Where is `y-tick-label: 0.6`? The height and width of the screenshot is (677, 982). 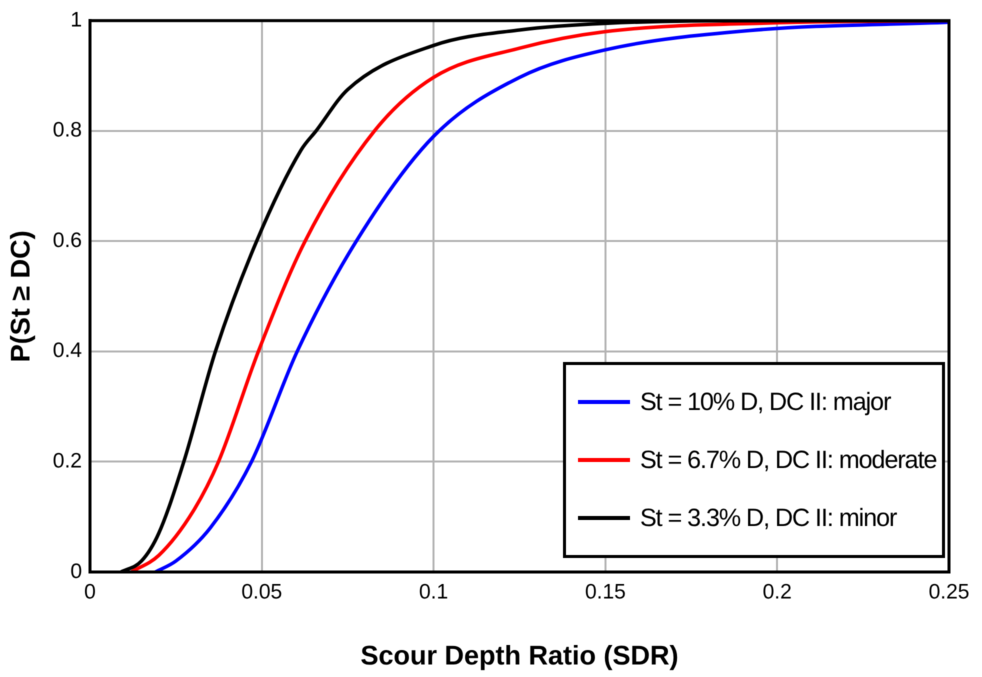
y-tick-label: 0.6 is located at coordinates (67, 240).